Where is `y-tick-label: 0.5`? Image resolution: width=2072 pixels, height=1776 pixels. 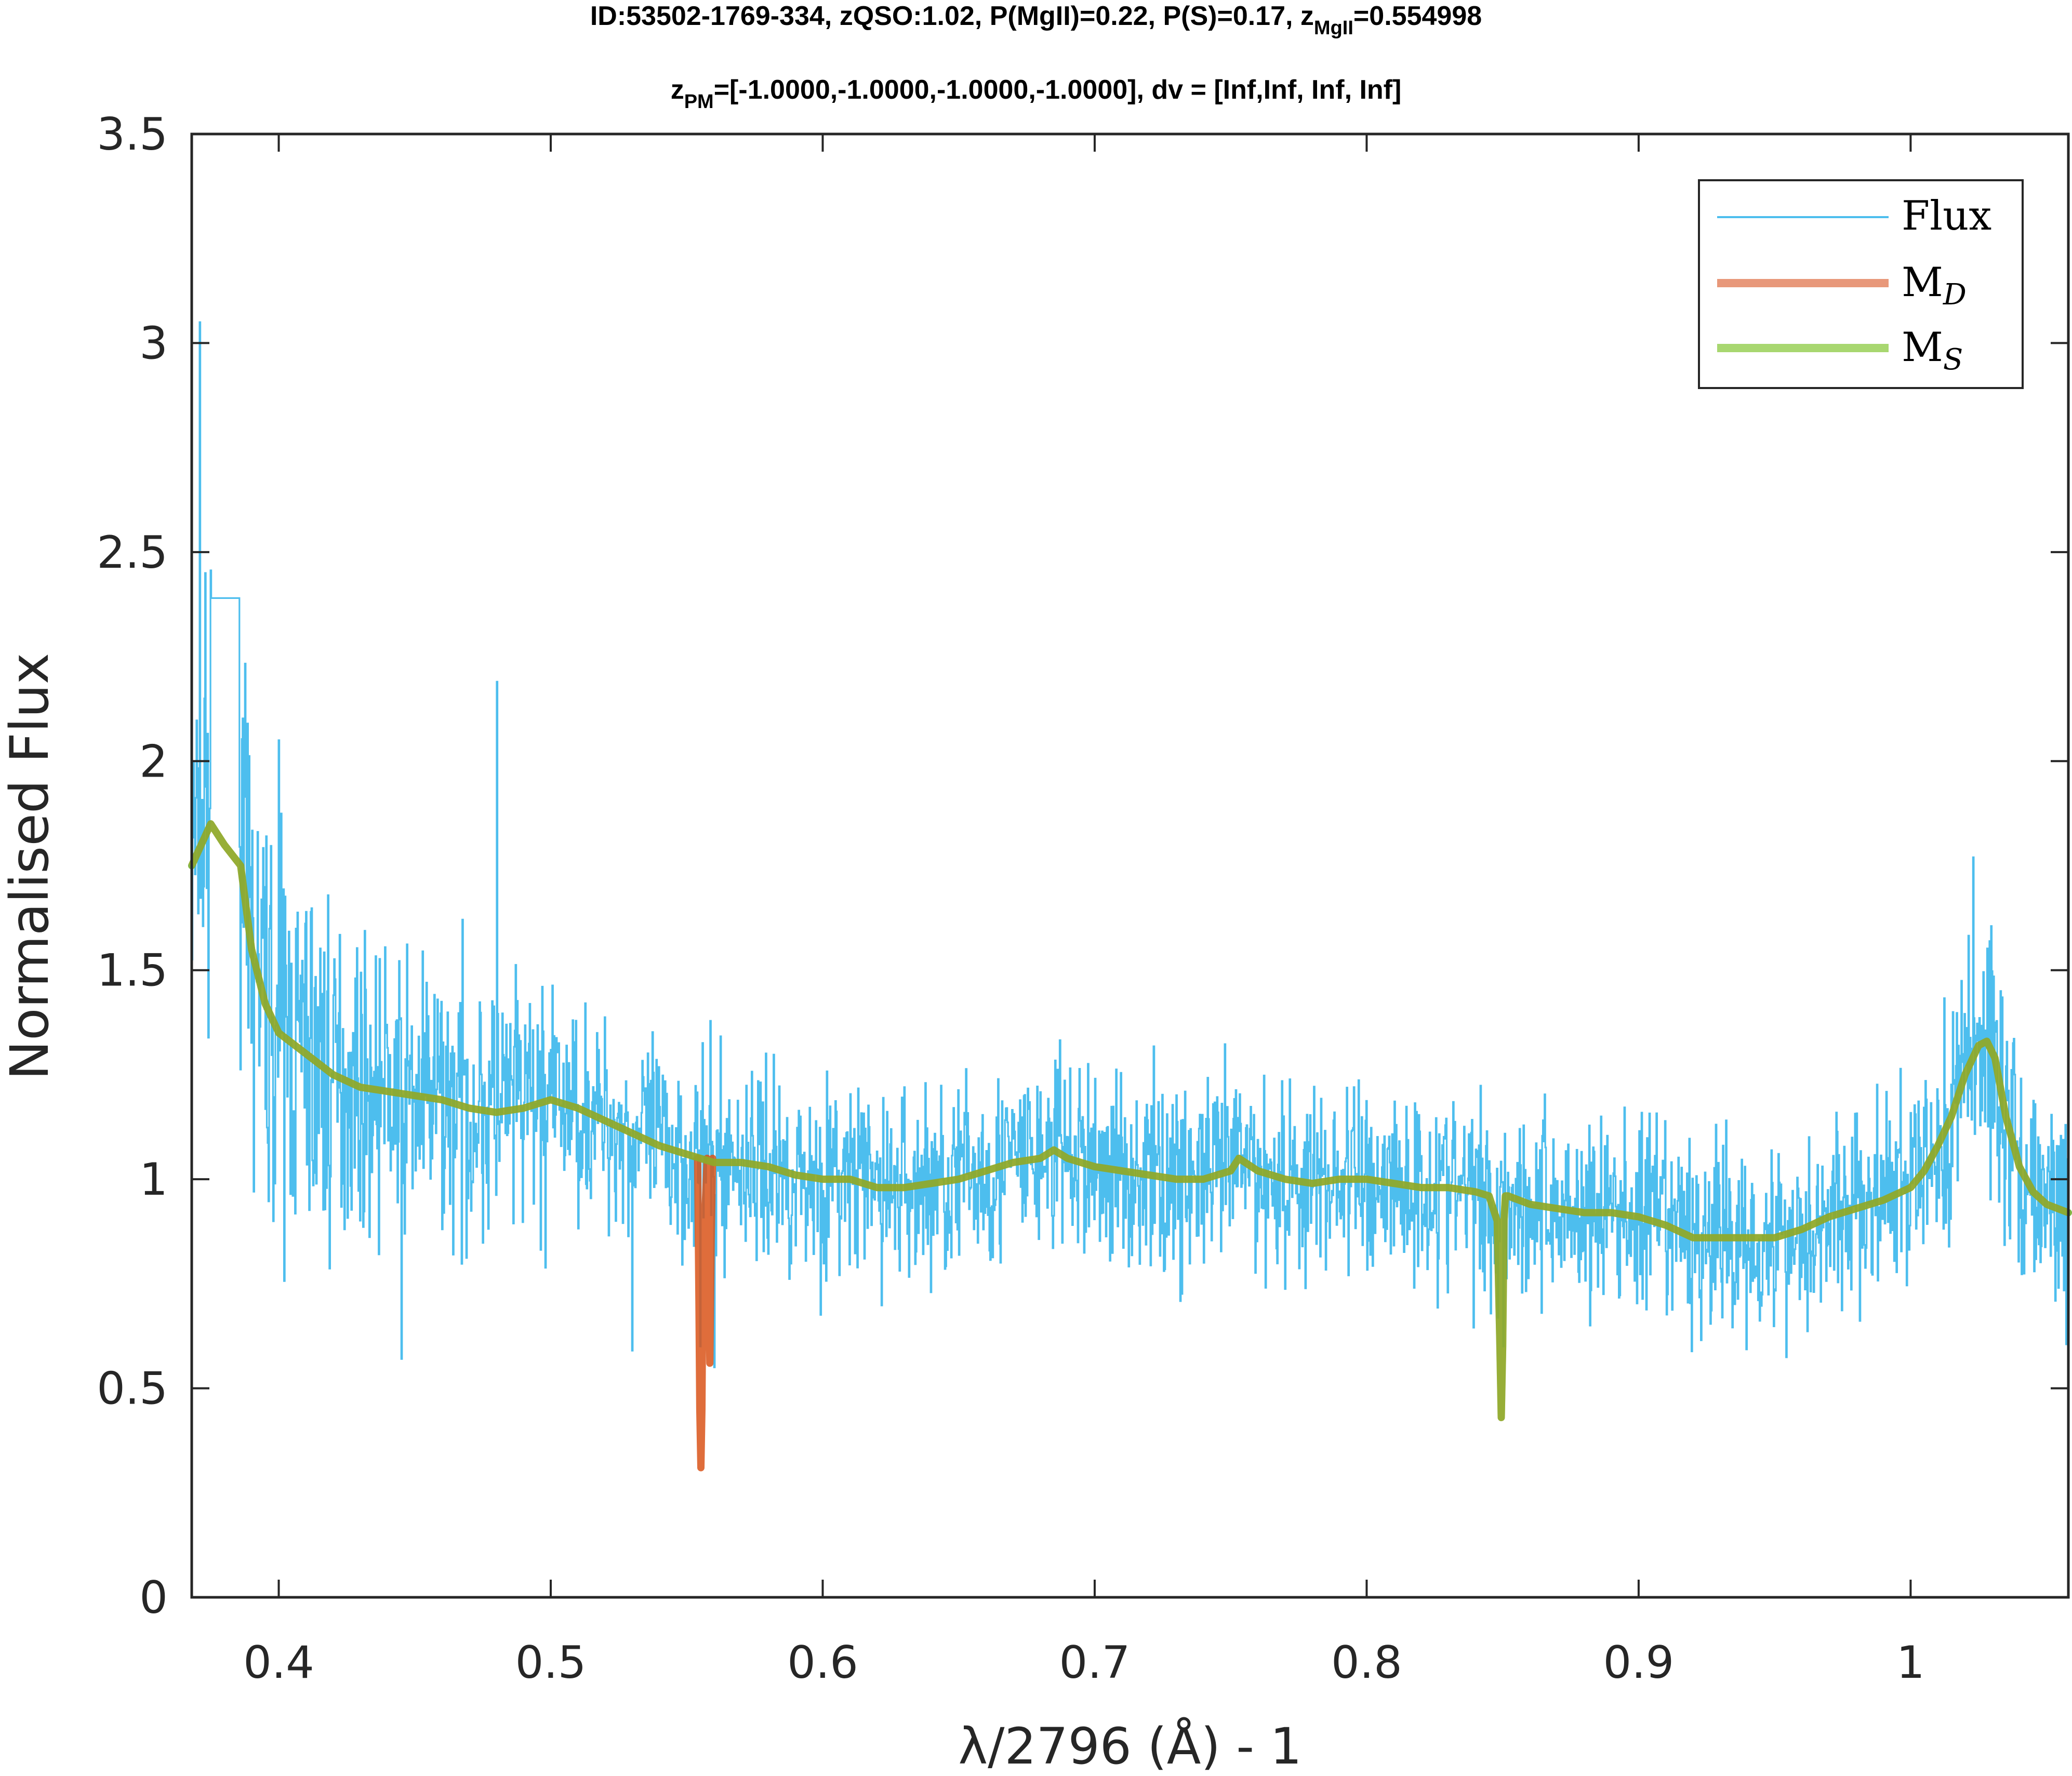 y-tick-label: 0.5 is located at coordinates (132, 1389).